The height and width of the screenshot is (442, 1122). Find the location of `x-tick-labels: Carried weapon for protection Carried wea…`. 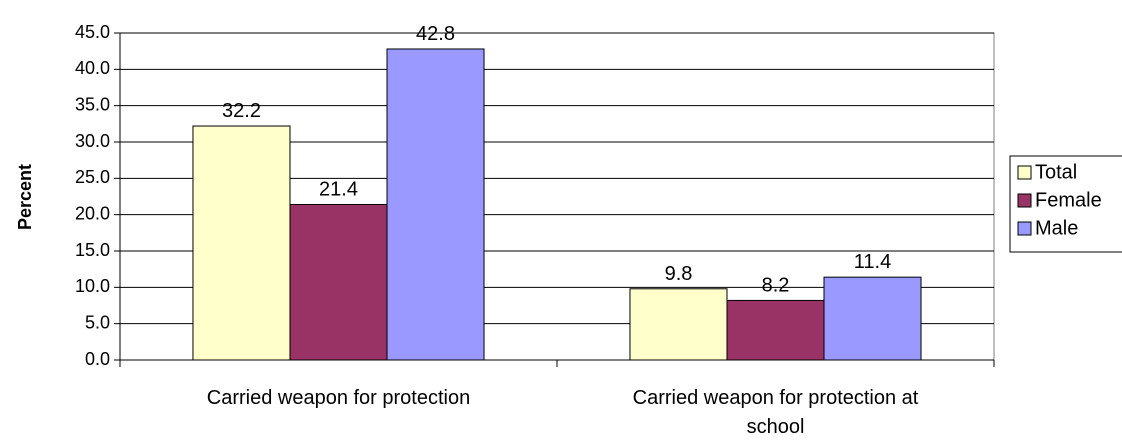

x-tick-labels: Carried weapon for protection Carried wea… is located at coordinates (563, 412).